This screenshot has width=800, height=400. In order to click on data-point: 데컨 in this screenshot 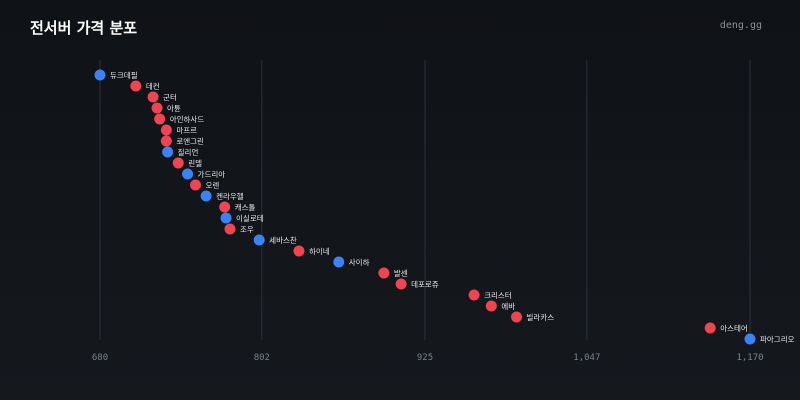, I will do `click(145, 86)`.